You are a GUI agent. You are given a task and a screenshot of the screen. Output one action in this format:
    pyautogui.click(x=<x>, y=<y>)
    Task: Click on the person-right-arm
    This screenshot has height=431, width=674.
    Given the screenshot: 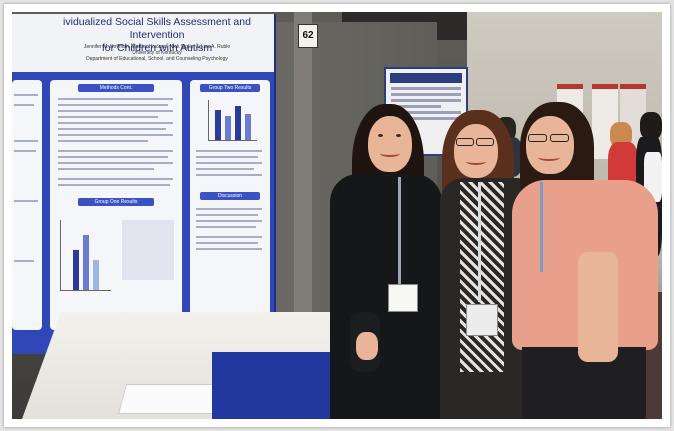 What is the action you would take?
    pyautogui.click(x=598, y=307)
    